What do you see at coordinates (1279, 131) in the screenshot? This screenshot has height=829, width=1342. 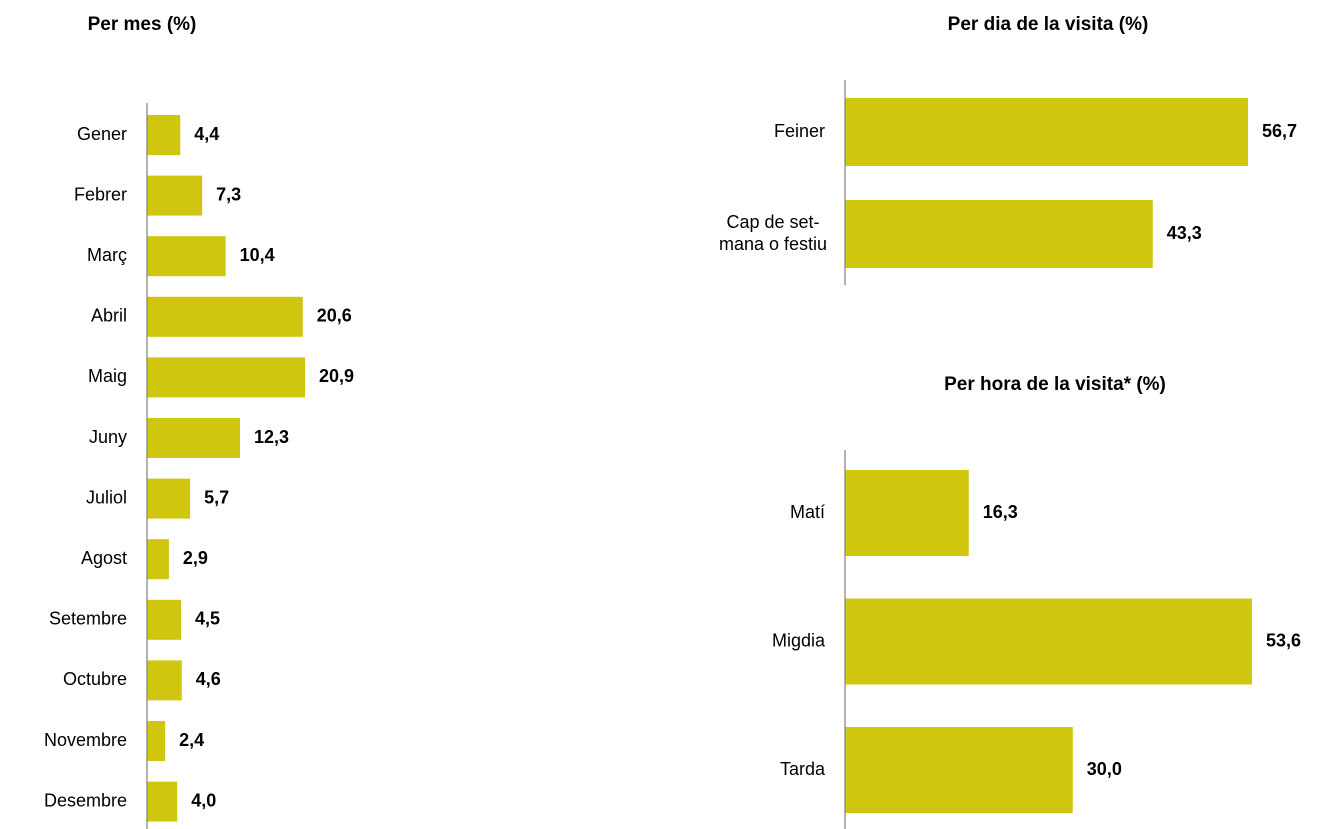 I see `value-label: 56,7` at bounding box center [1279, 131].